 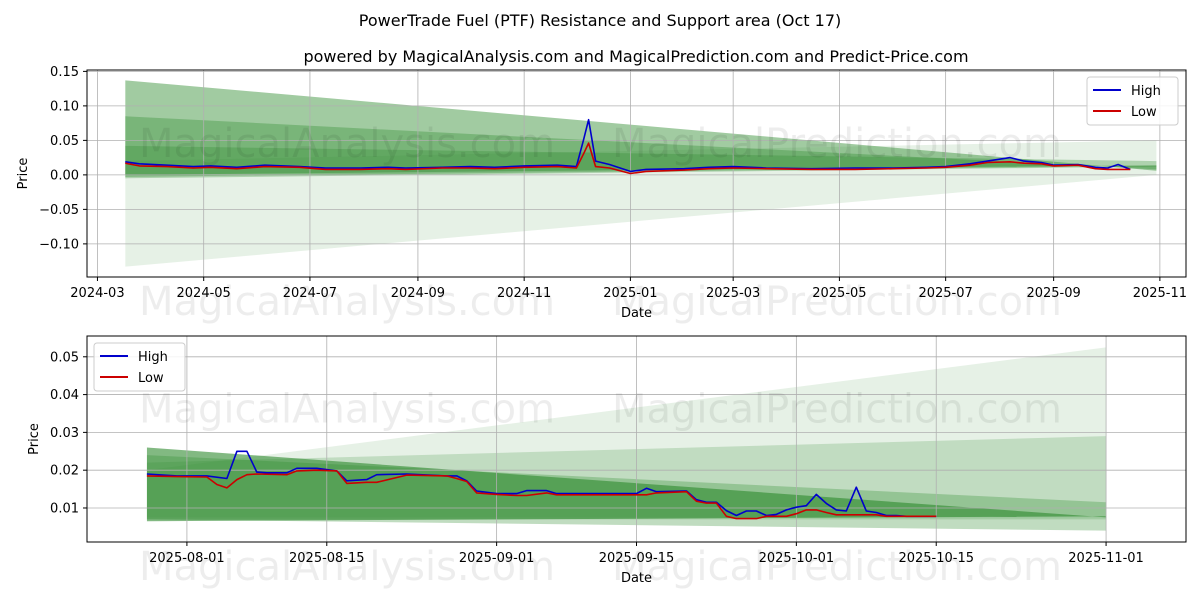 I want to click on x-tick-label: 2025-11, so click(x=1160, y=293).